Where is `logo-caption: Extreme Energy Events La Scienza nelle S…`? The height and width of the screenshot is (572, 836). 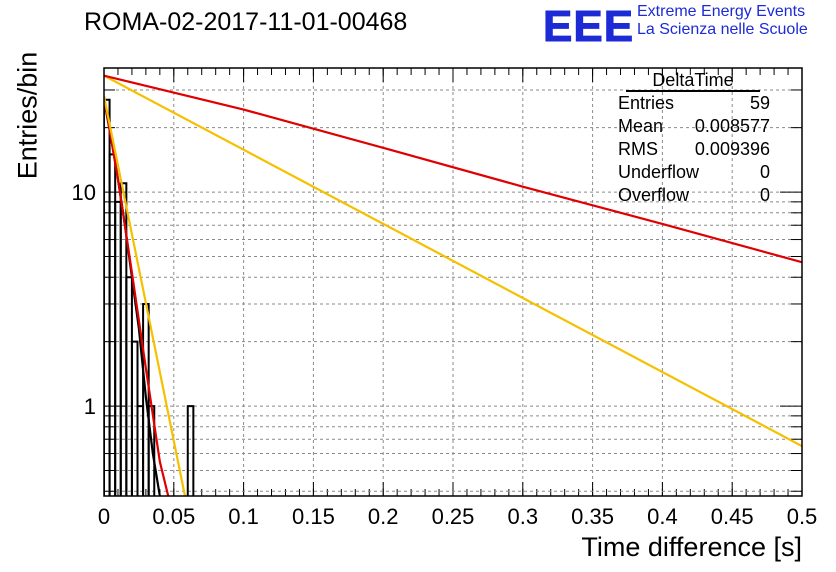
logo-caption: Extreme Energy Events La Scienza nelle S… is located at coordinates (722, 21).